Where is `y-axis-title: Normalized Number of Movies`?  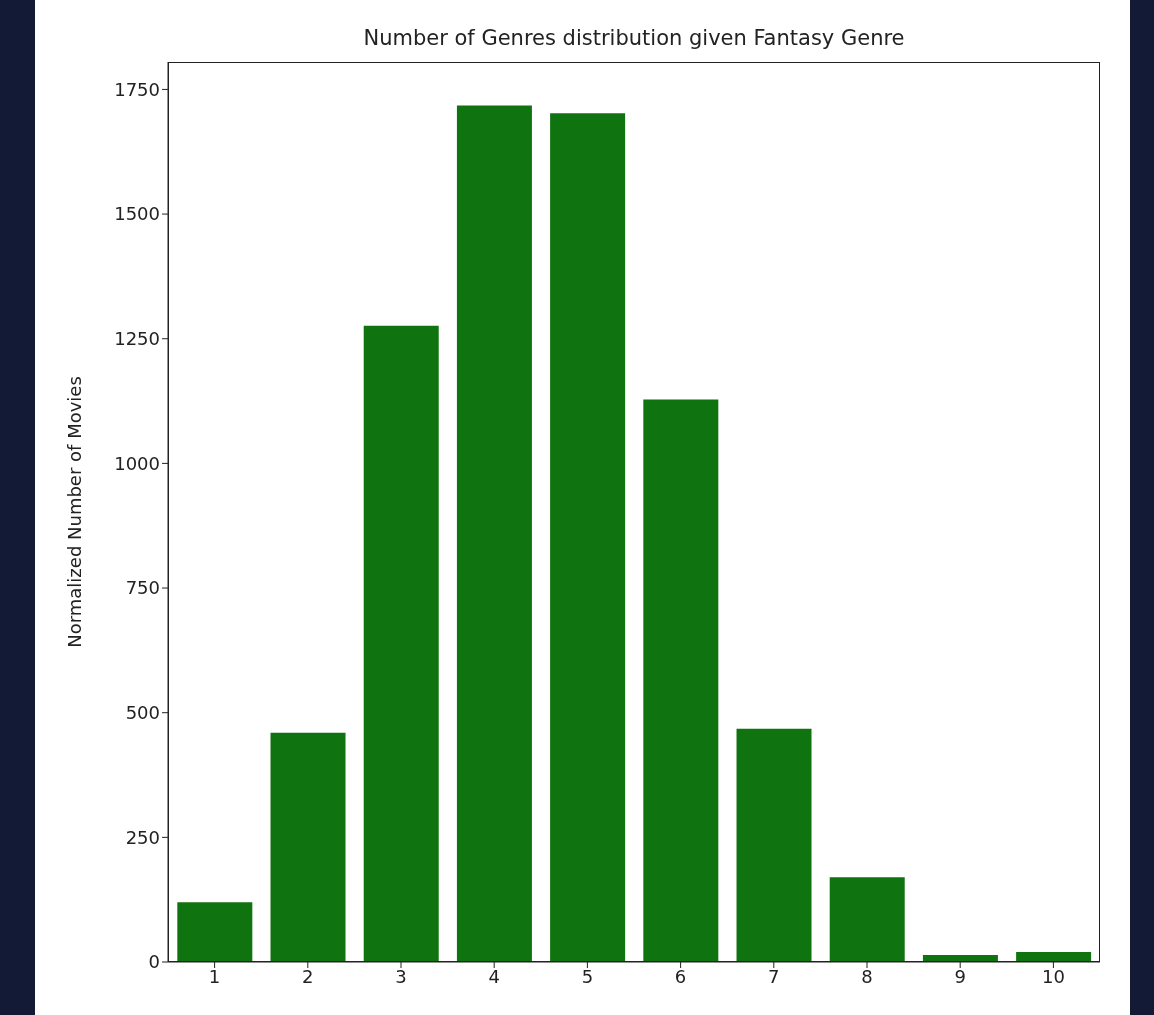 y-axis-title: Normalized Number of Movies is located at coordinates (75, 512).